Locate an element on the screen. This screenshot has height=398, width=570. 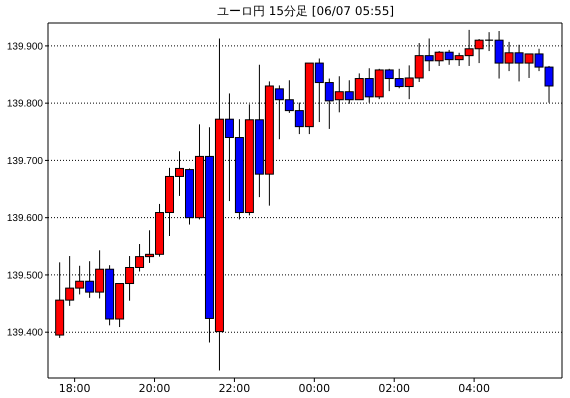
x-tick-label: 04:00 is located at coordinates (474, 388).